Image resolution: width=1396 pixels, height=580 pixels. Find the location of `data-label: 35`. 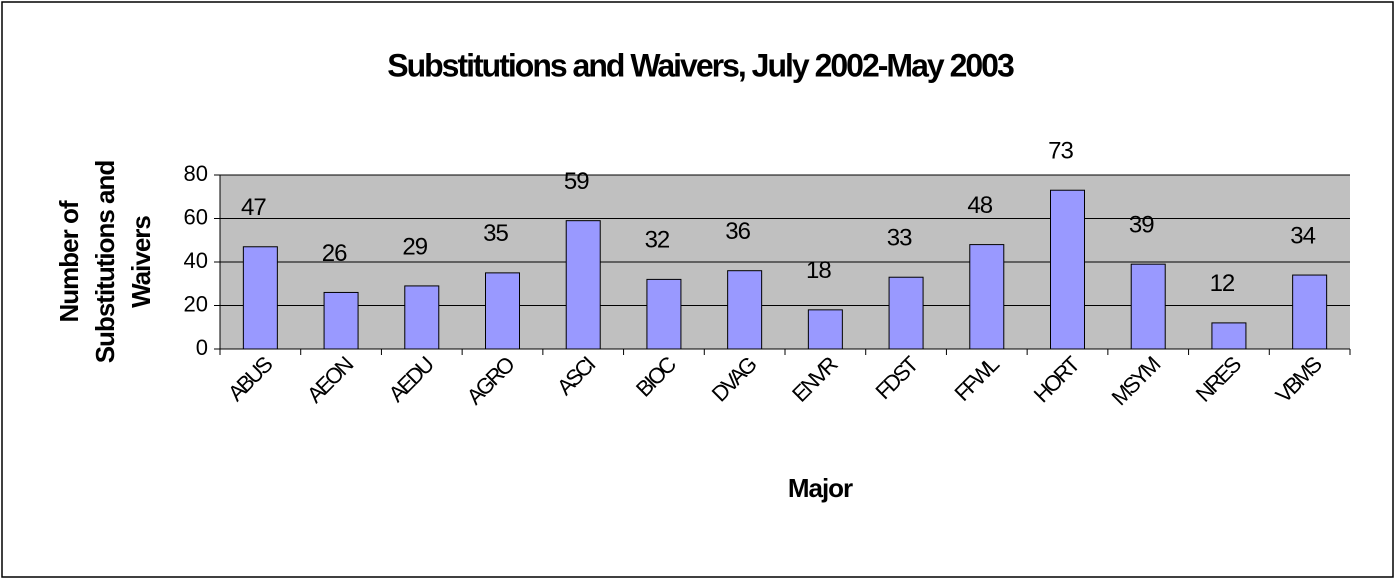

data-label: 35 is located at coordinates (495, 233).